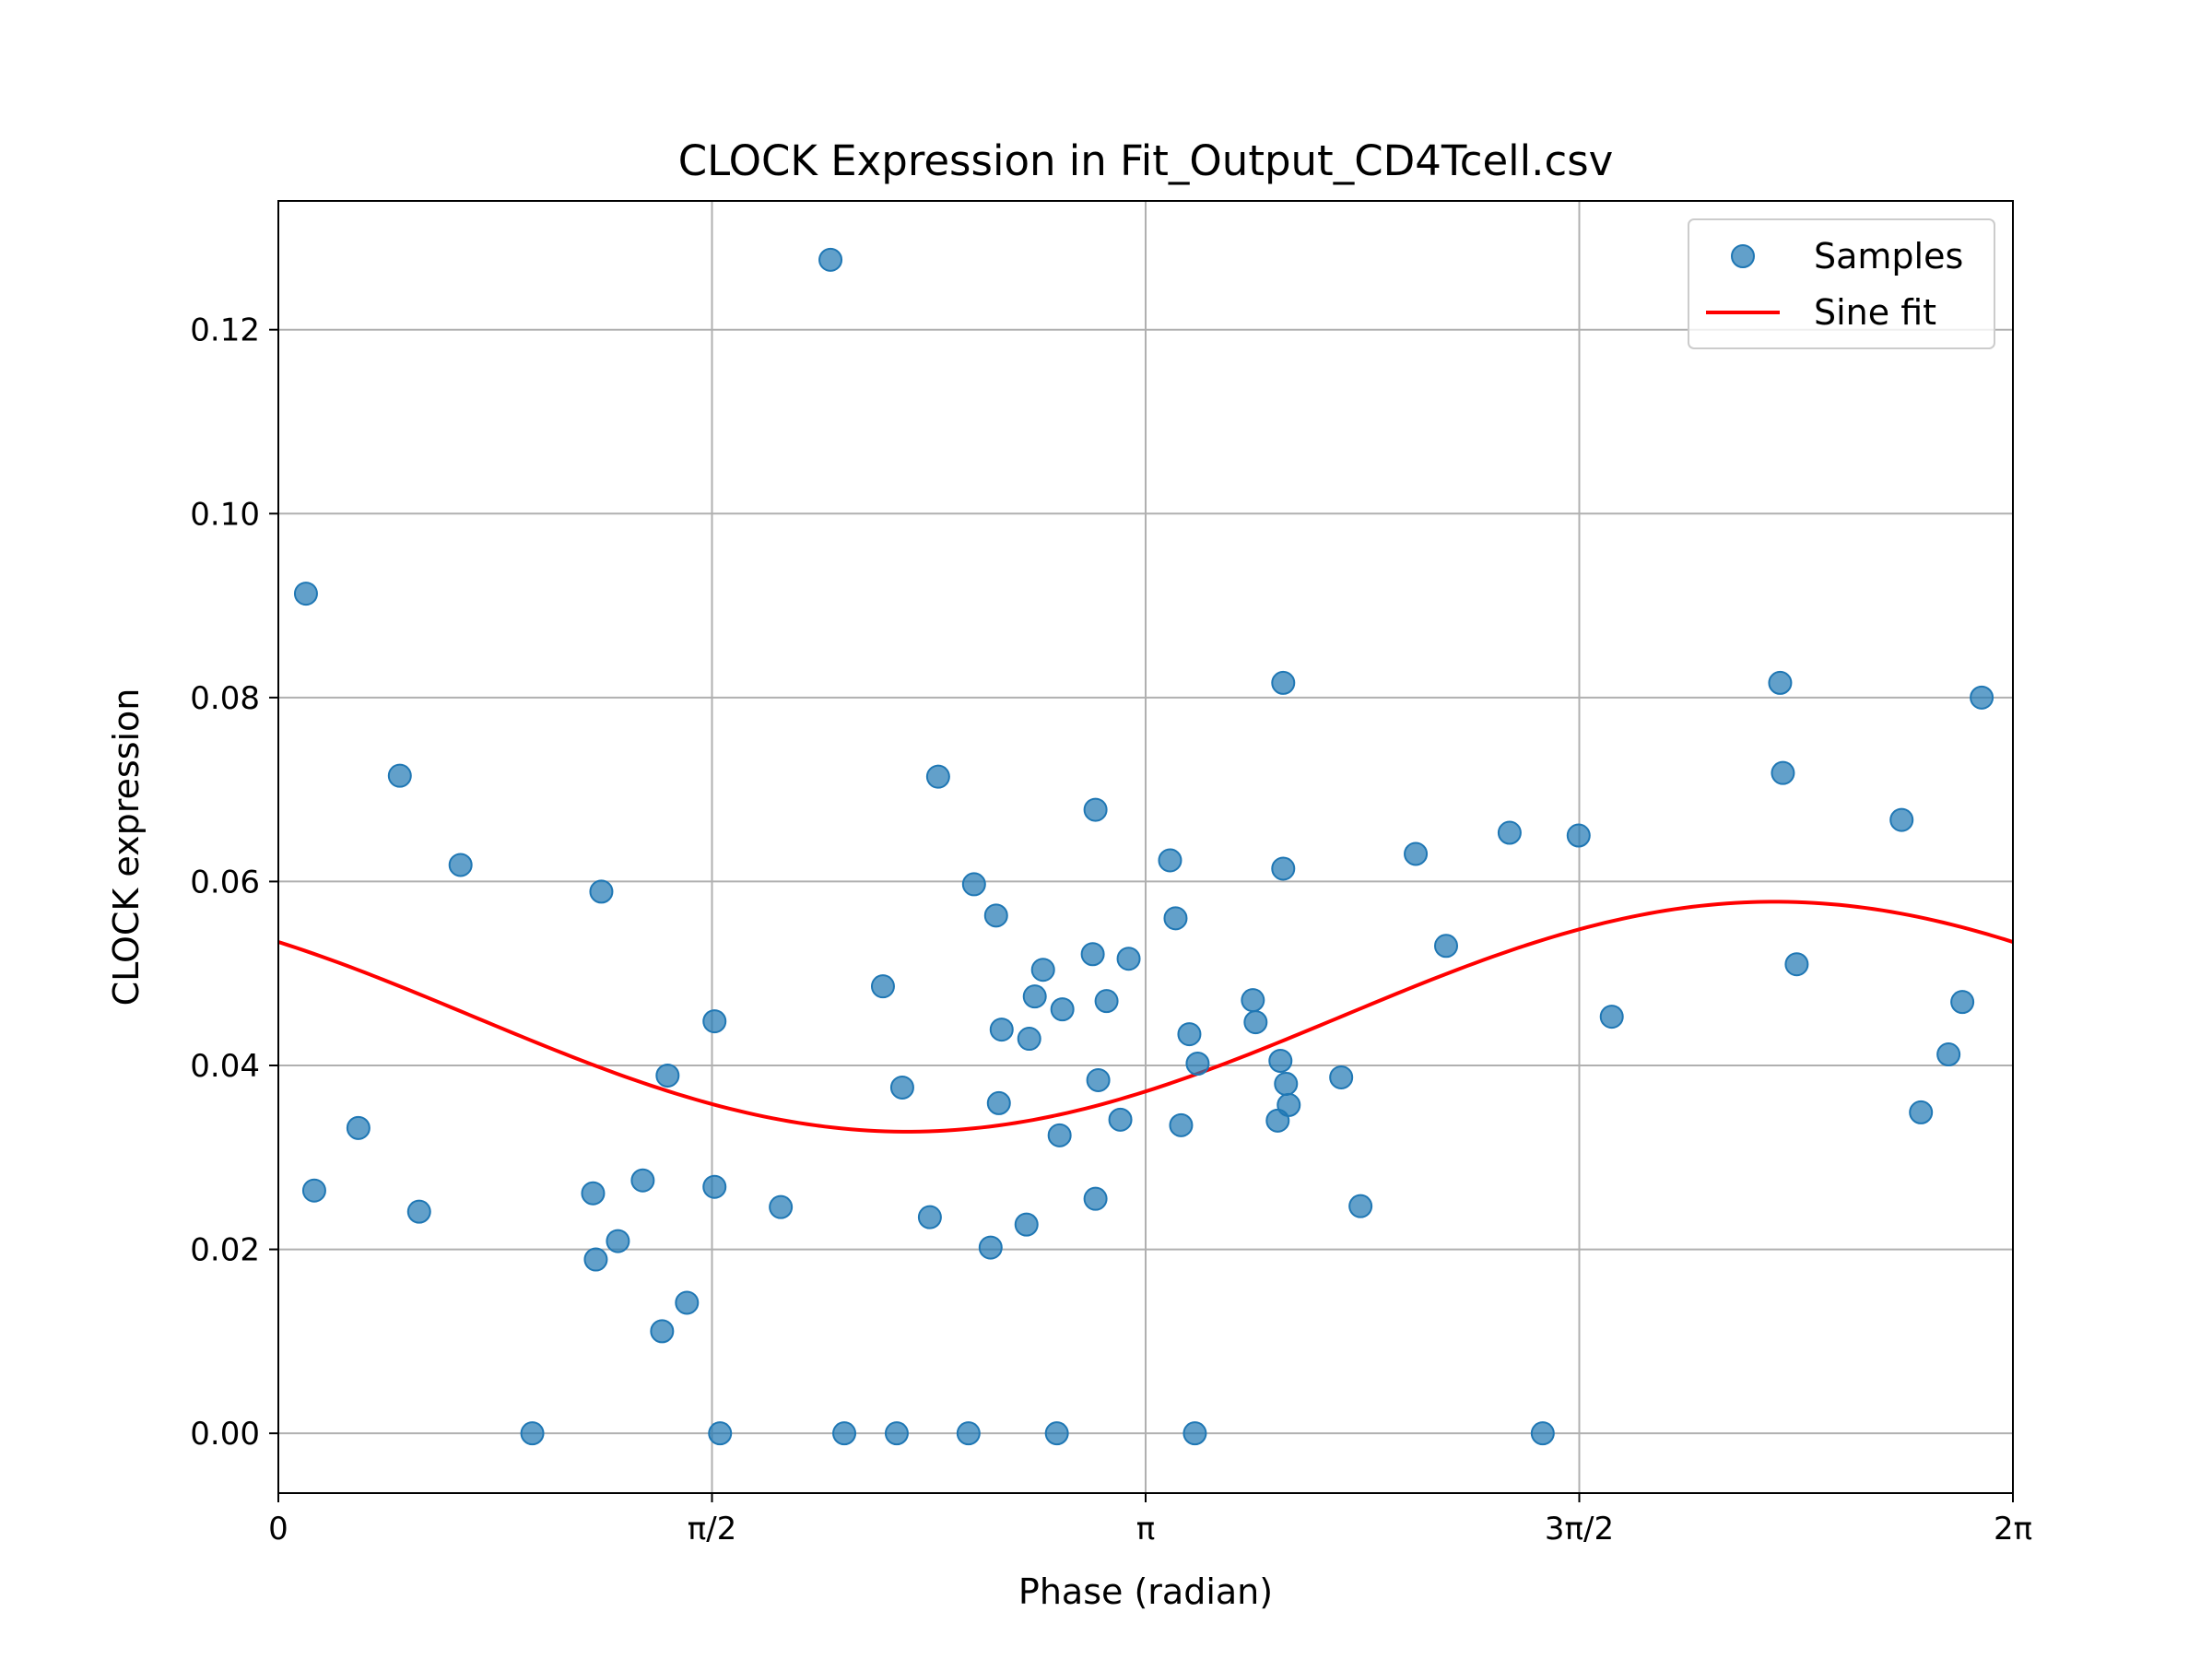 The height and width of the screenshot is (1659, 2212). I want to click on y-tick-label: 0.08, so click(225, 698).